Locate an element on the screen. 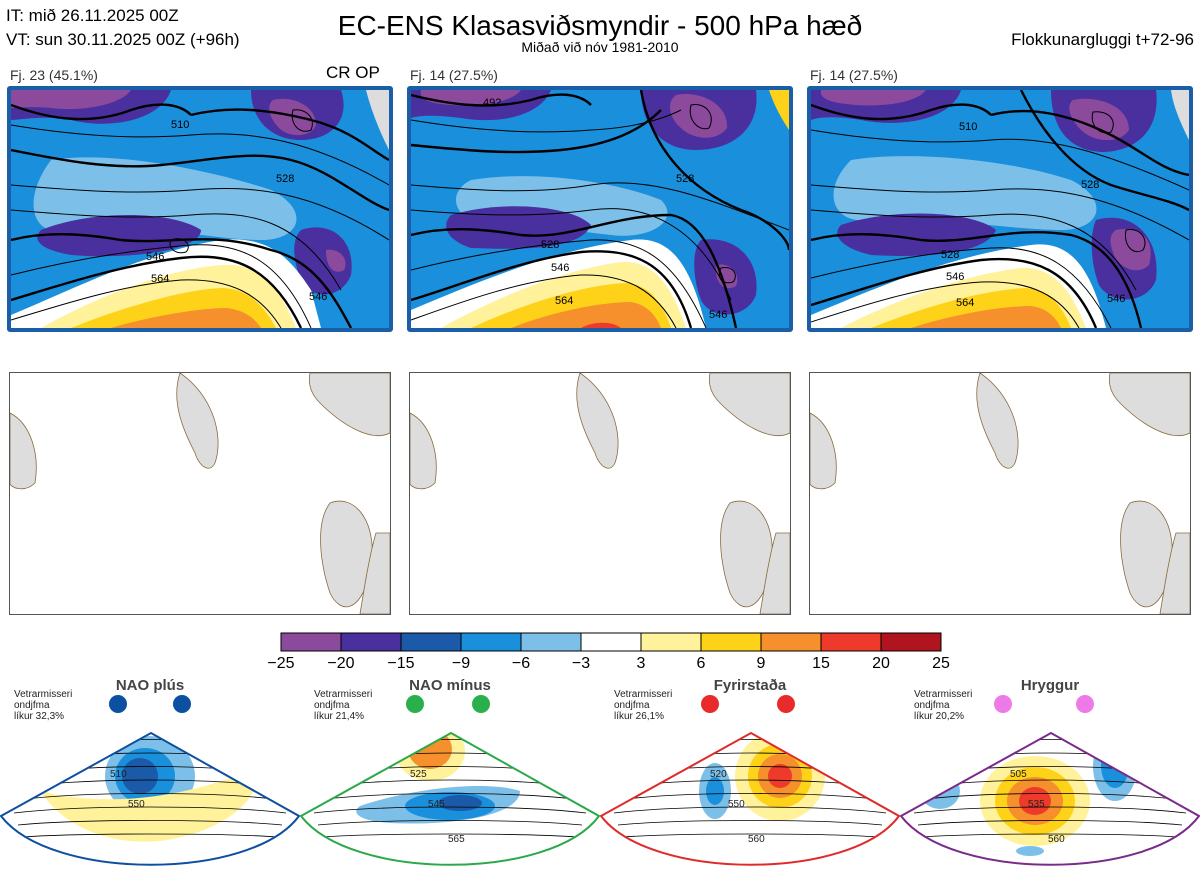 The height and width of the screenshot is (871, 1200). colorbar is located at coordinates (611, 642).